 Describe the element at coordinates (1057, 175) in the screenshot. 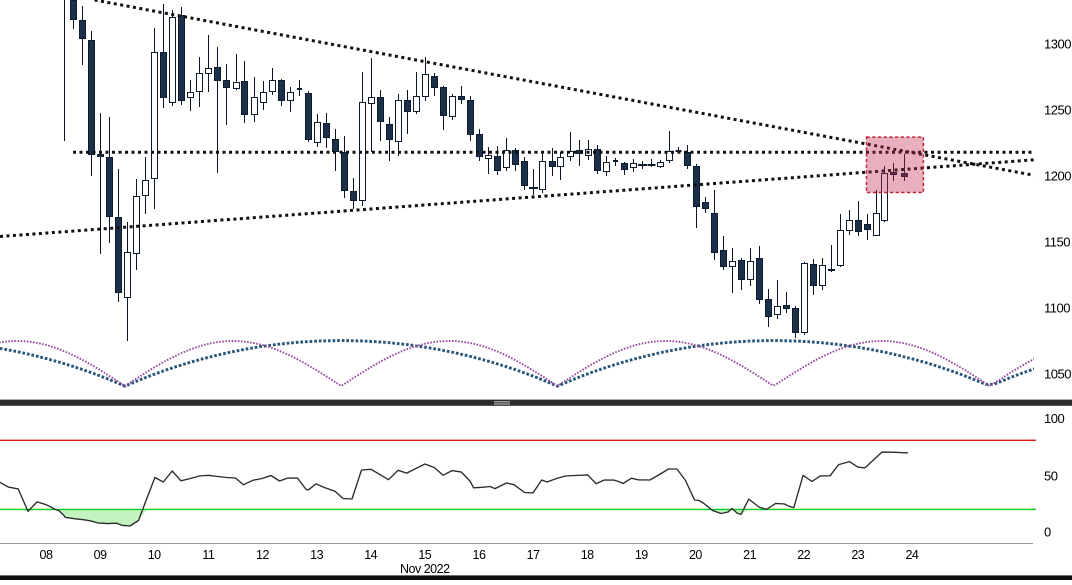

I see `svg-text: 1200` at that location.